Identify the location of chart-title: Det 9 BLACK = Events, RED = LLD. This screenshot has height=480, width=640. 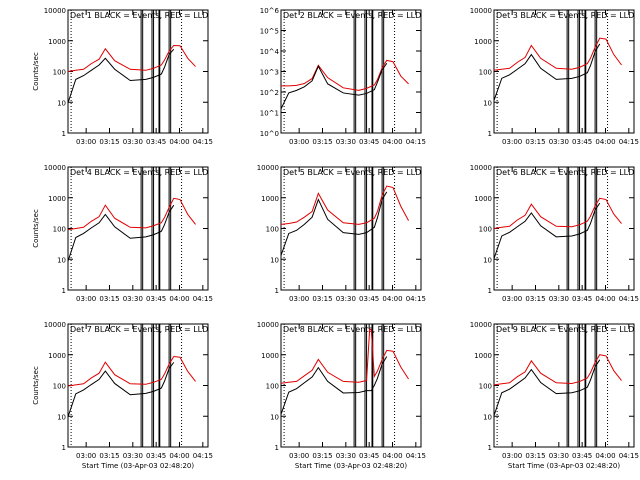
(565, 329).